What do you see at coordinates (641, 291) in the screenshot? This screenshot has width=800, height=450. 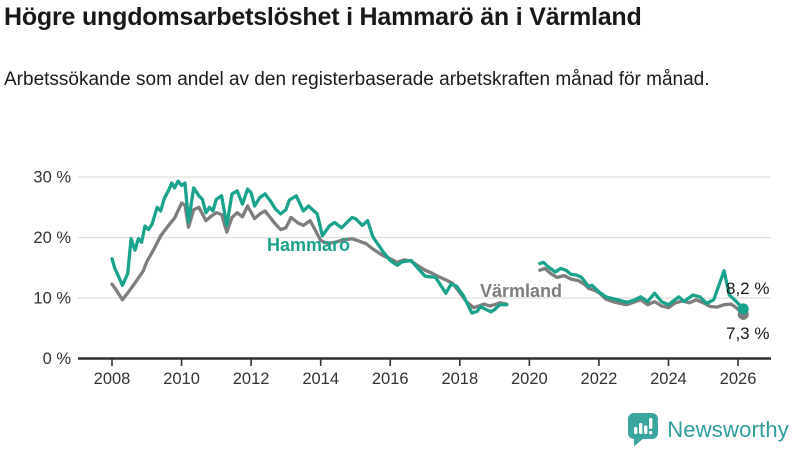 I see `series-line-värmland-1` at bounding box center [641, 291].